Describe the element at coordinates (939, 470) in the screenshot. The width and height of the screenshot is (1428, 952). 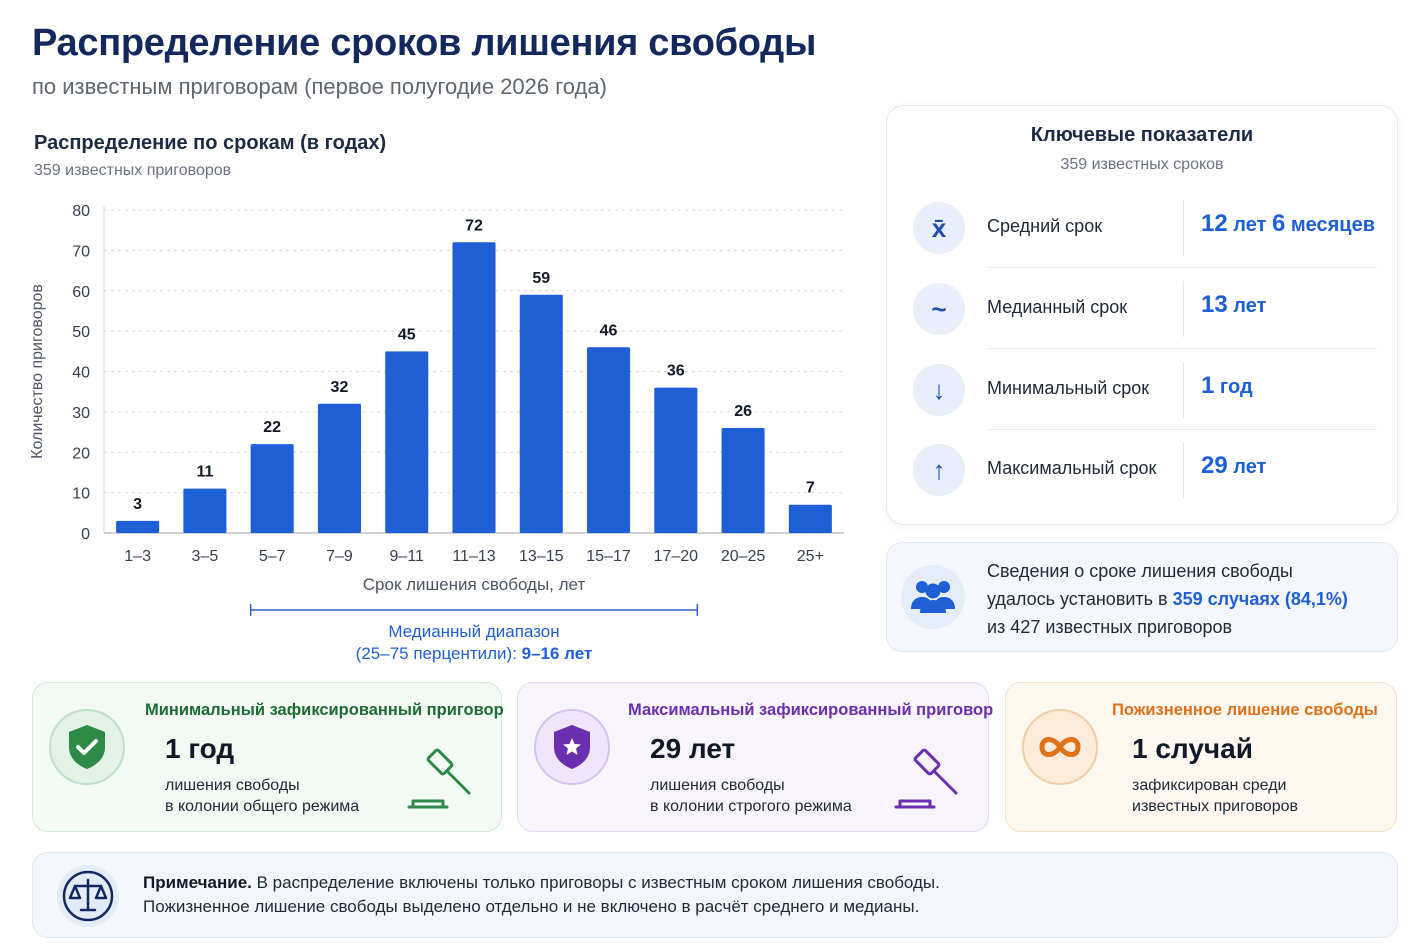
I see `arrow-up-icon: ↑` at that location.